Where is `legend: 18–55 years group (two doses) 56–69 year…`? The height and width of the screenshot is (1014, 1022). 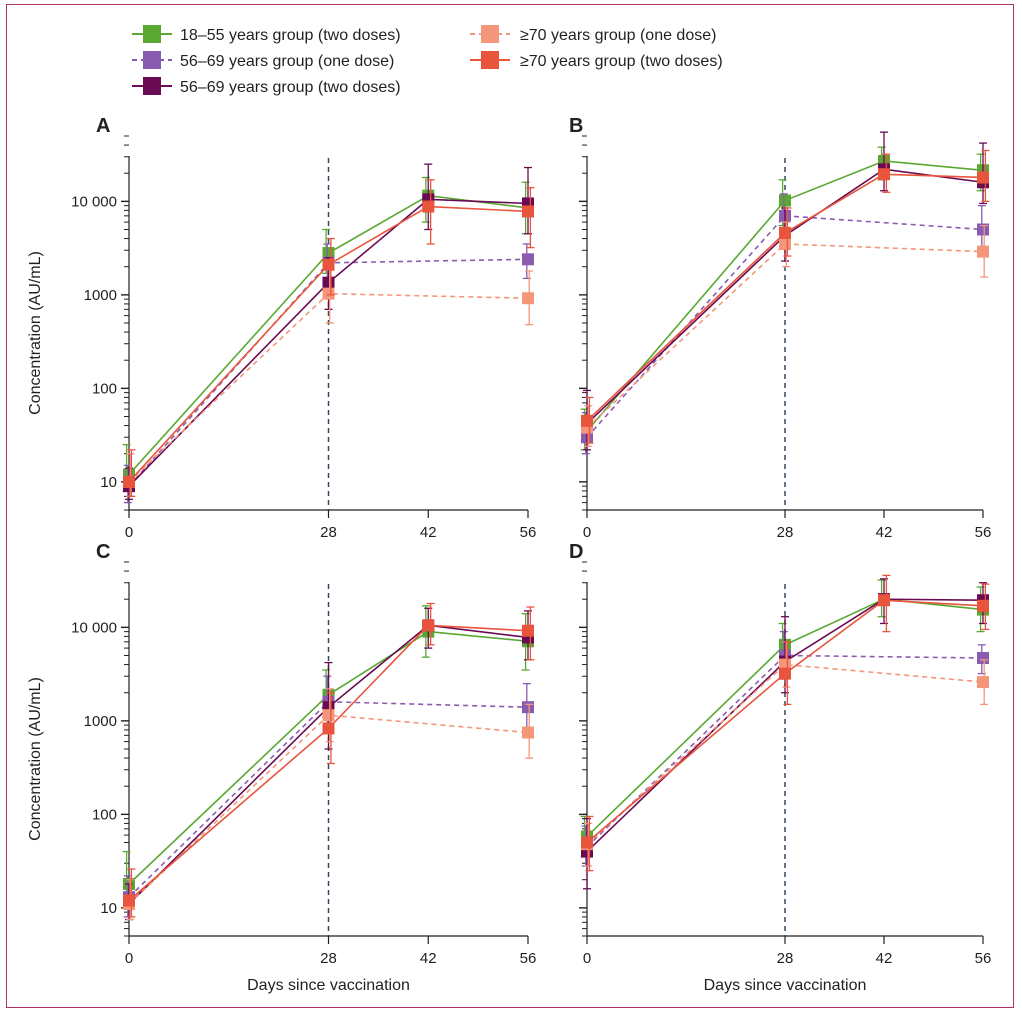
legend: 18–55 years group (two doses) 56–69 year… is located at coordinates (427, 60).